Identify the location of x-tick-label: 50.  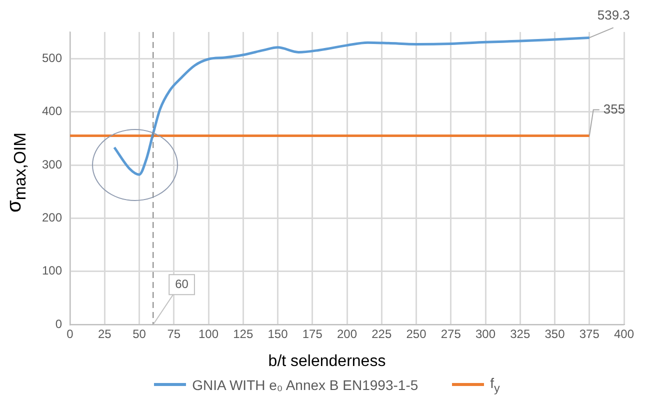
(139, 334).